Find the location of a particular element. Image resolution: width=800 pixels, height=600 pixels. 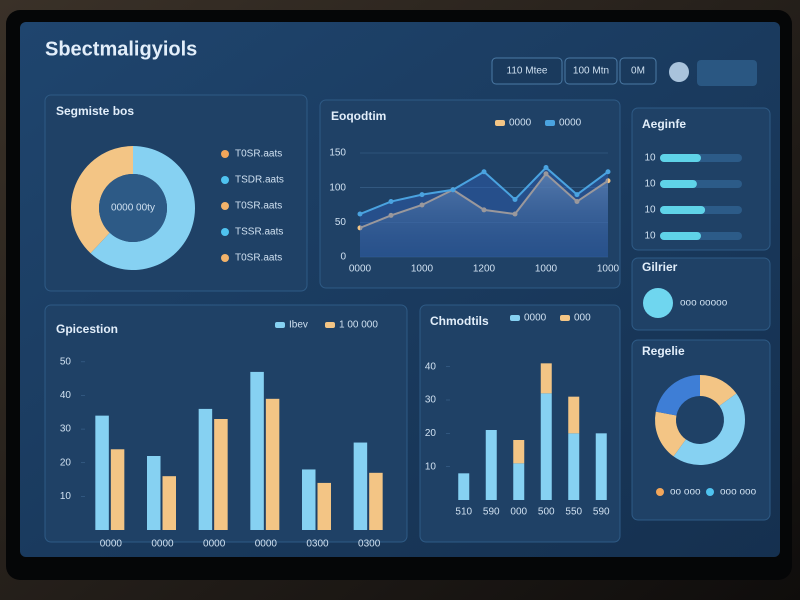

button-label: 110 Mtee is located at coordinates (527, 71).